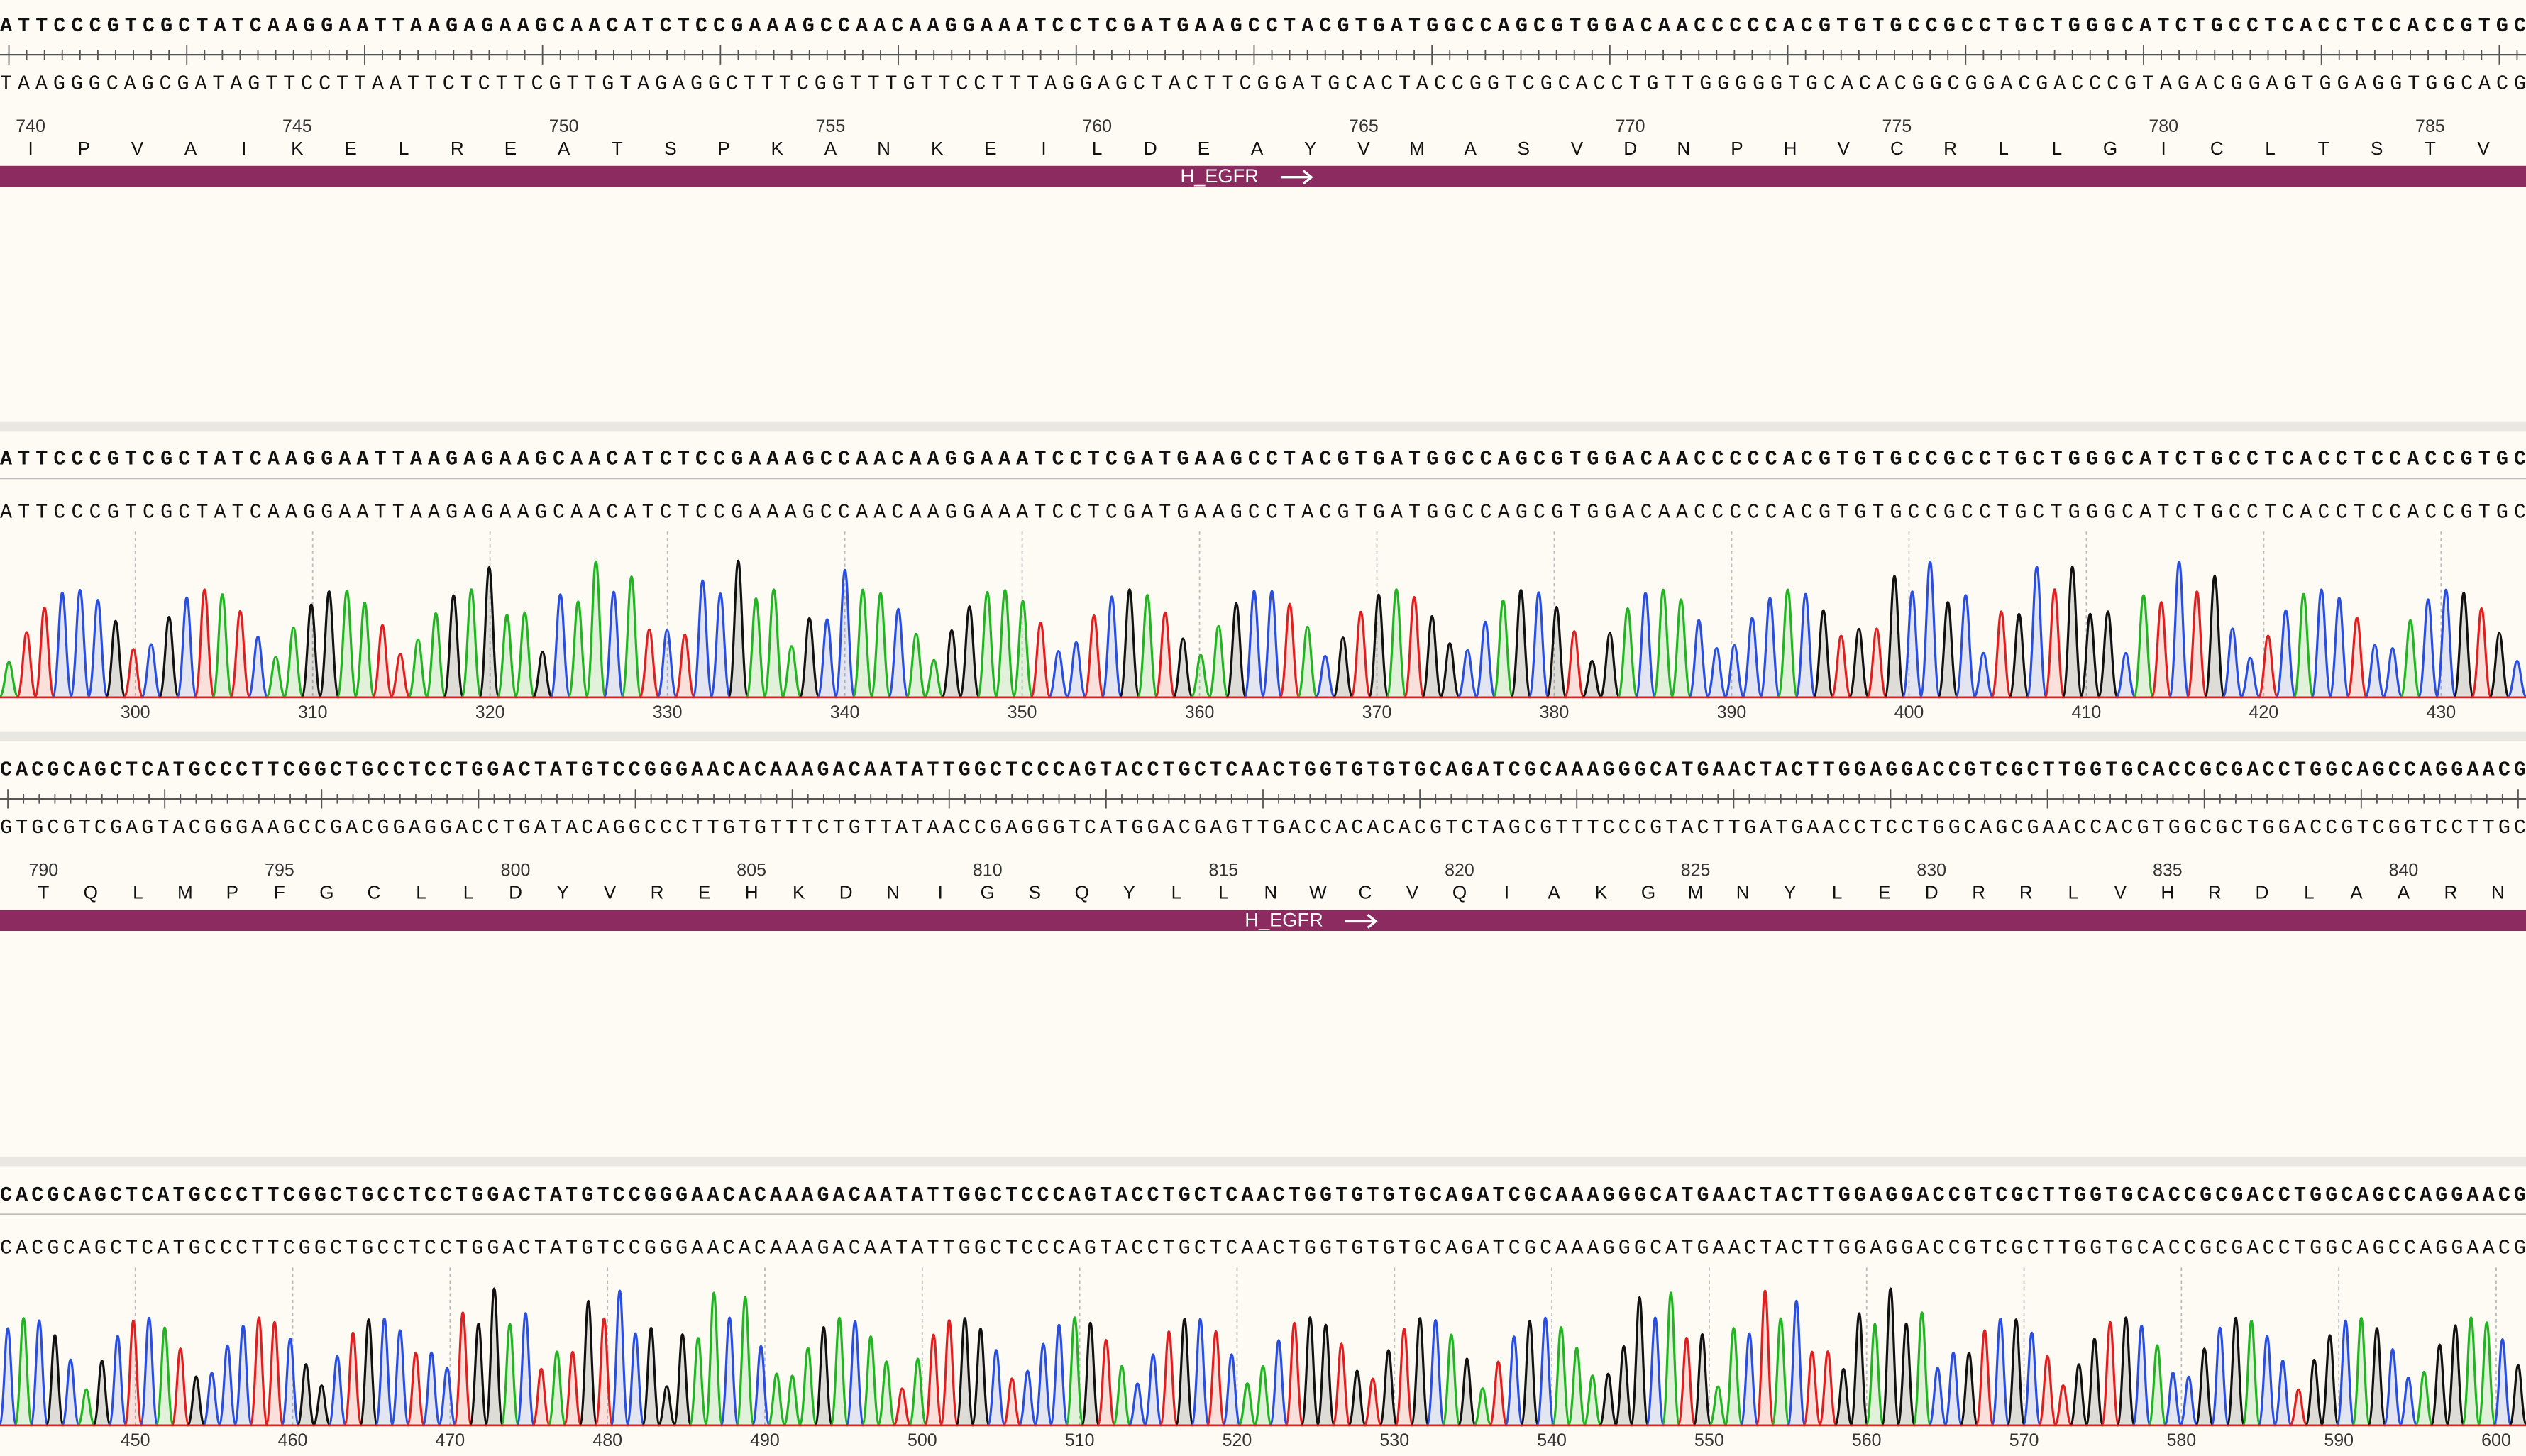  I want to click on trace-position: 570, so click(2024, 1440).